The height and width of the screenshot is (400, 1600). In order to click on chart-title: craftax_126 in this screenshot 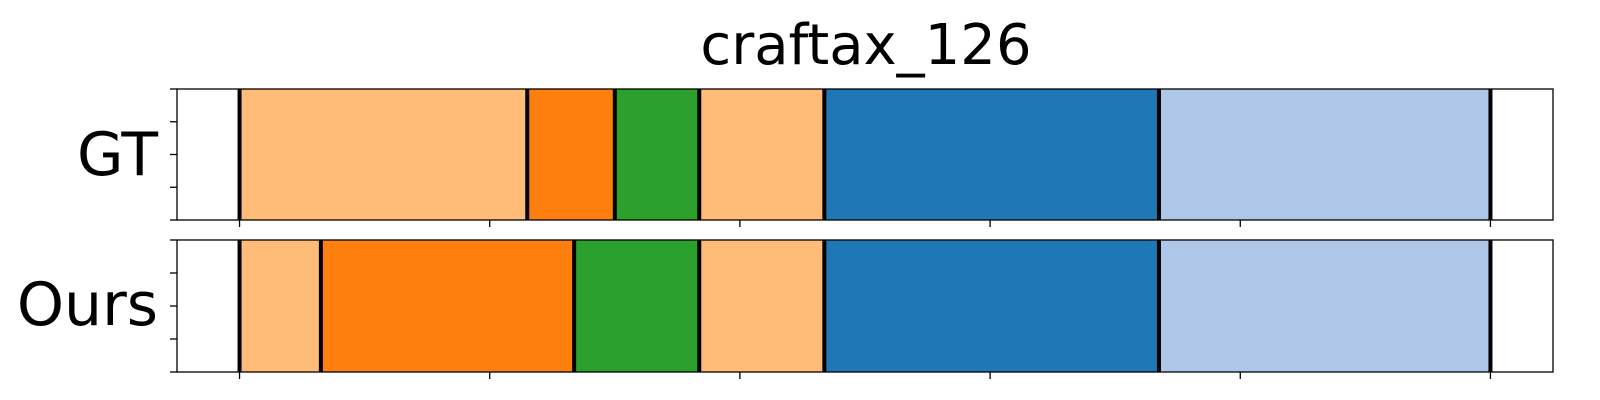, I will do `click(865, 45)`.